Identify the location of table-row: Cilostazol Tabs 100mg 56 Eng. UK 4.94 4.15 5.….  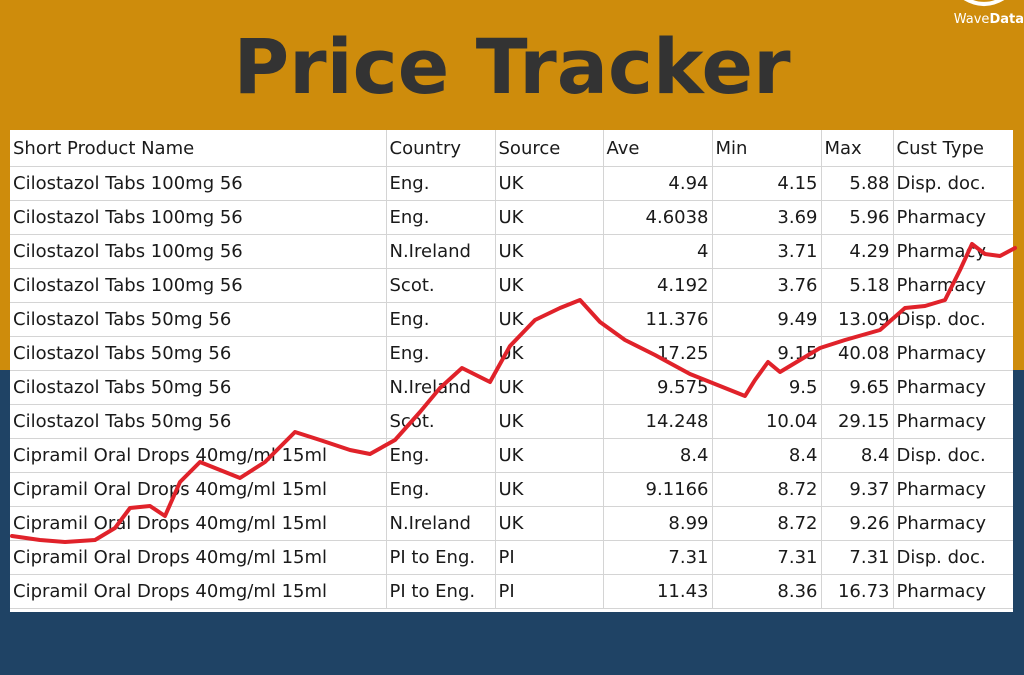
(511, 183).